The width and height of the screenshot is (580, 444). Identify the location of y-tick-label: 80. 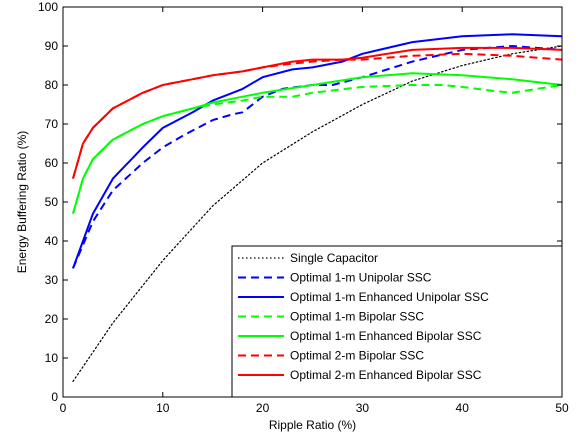
(52, 85).